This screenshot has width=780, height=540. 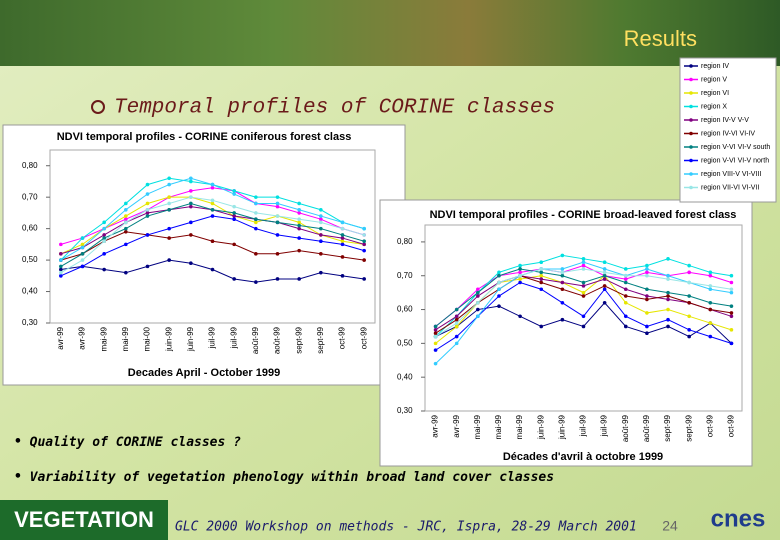 I want to click on x-tick-label: mai-99, so click(x=125, y=338).